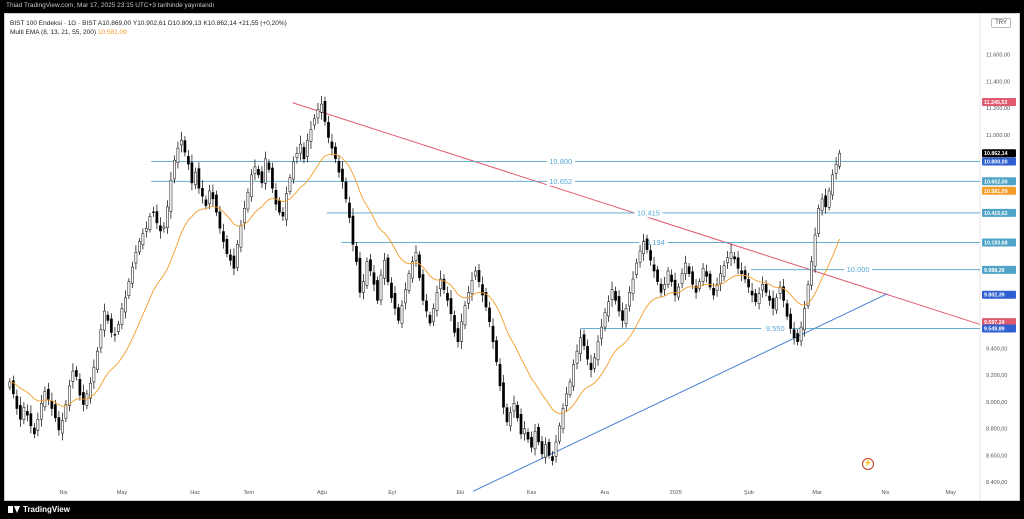 The width and height of the screenshot is (1024, 519). I want to click on x-tick-label: Mar, so click(817, 493).